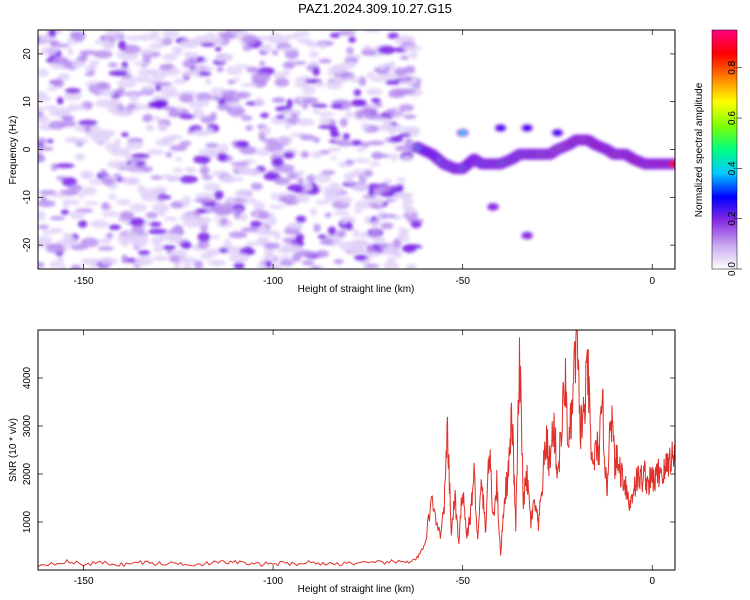 This screenshot has height=600, width=750. I want to click on signal-blob-core, so click(501, 128).